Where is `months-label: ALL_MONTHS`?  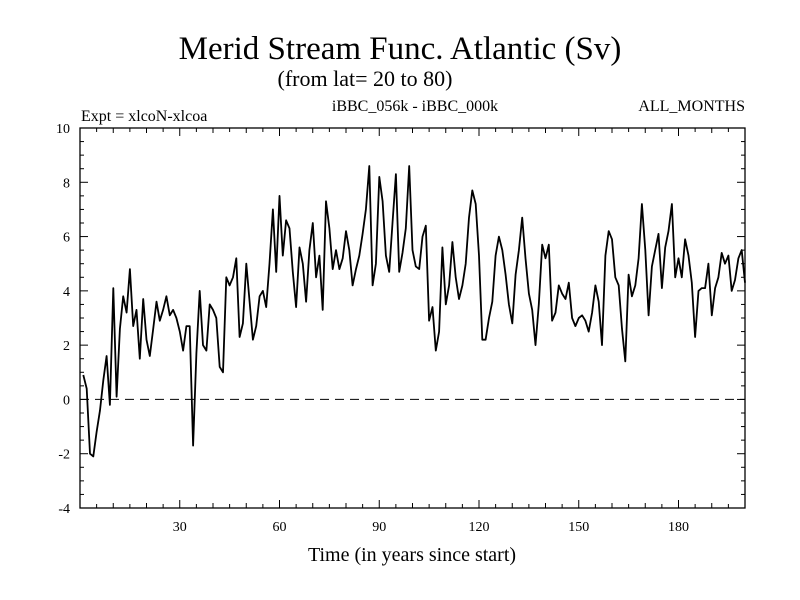 months-label: ALL_MONTHS is located at coordinates (691, 106).